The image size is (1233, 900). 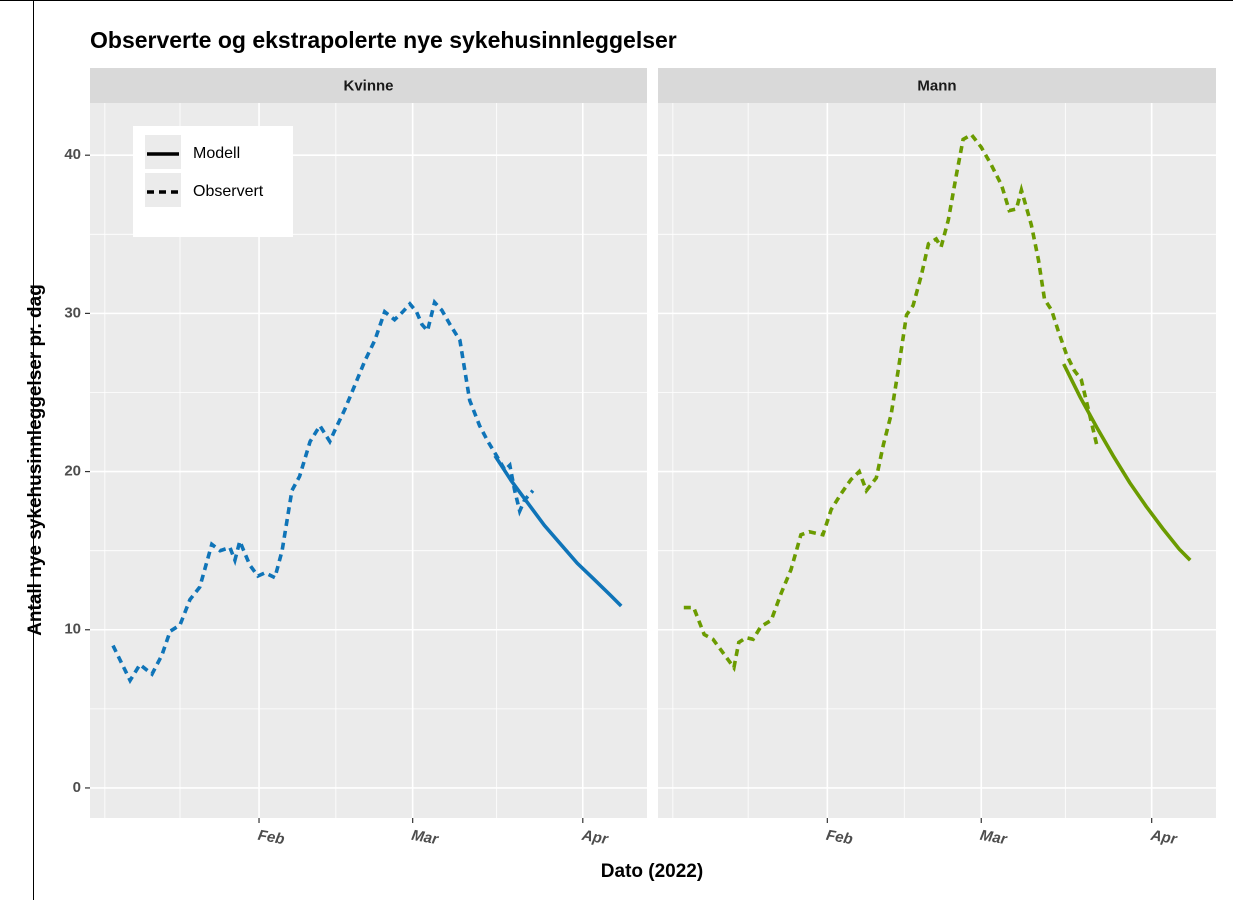 What do you see at coordinates (35, 460) in the screenshot?
I see `y-axis-title: Antall nye sykehusinnleggelser pr. dag` at bounding box center [35, 460].